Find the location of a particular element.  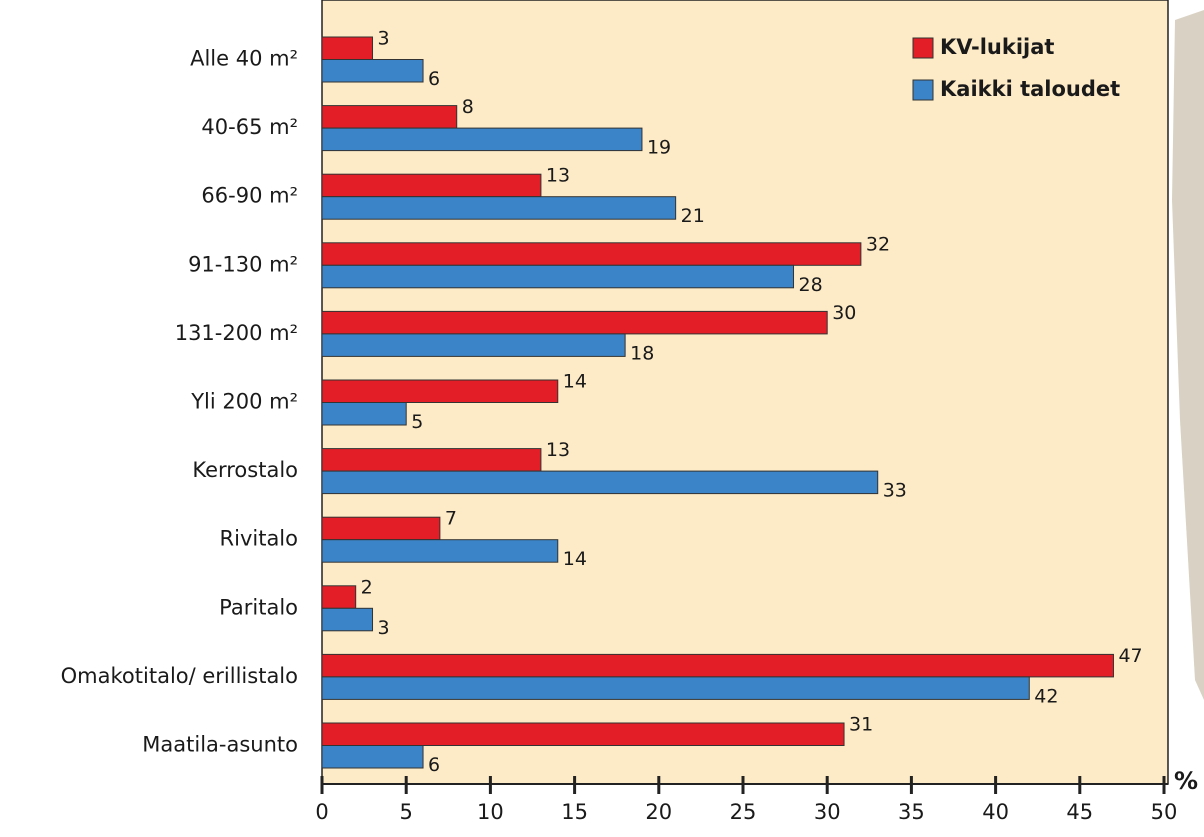

y-tick-label: Yli 200 m² is located at coordinates (244, 402).